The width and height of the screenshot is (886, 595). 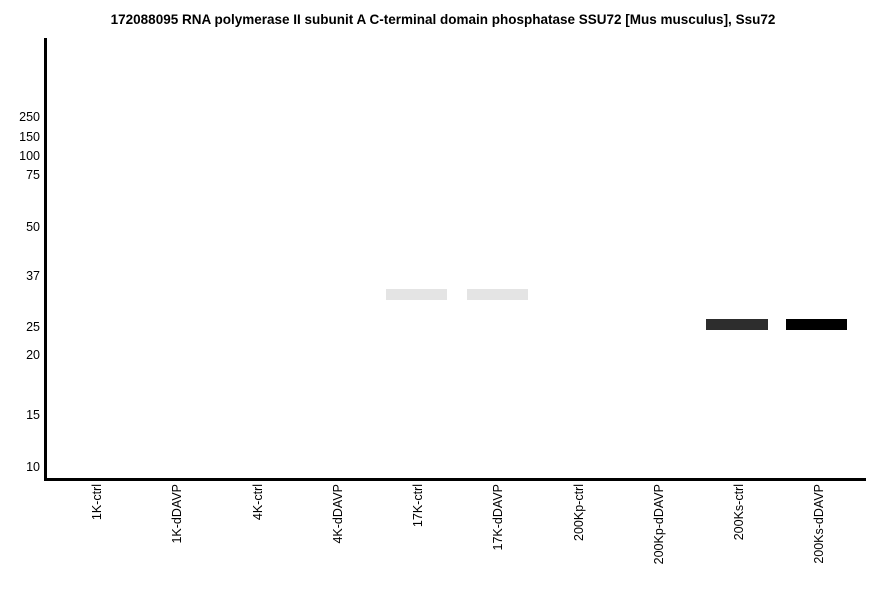 What do you see at coordinates (33, 226) in the screenshot?
I see `y-tick-label-50: 50` at bounding box center [33, 226].